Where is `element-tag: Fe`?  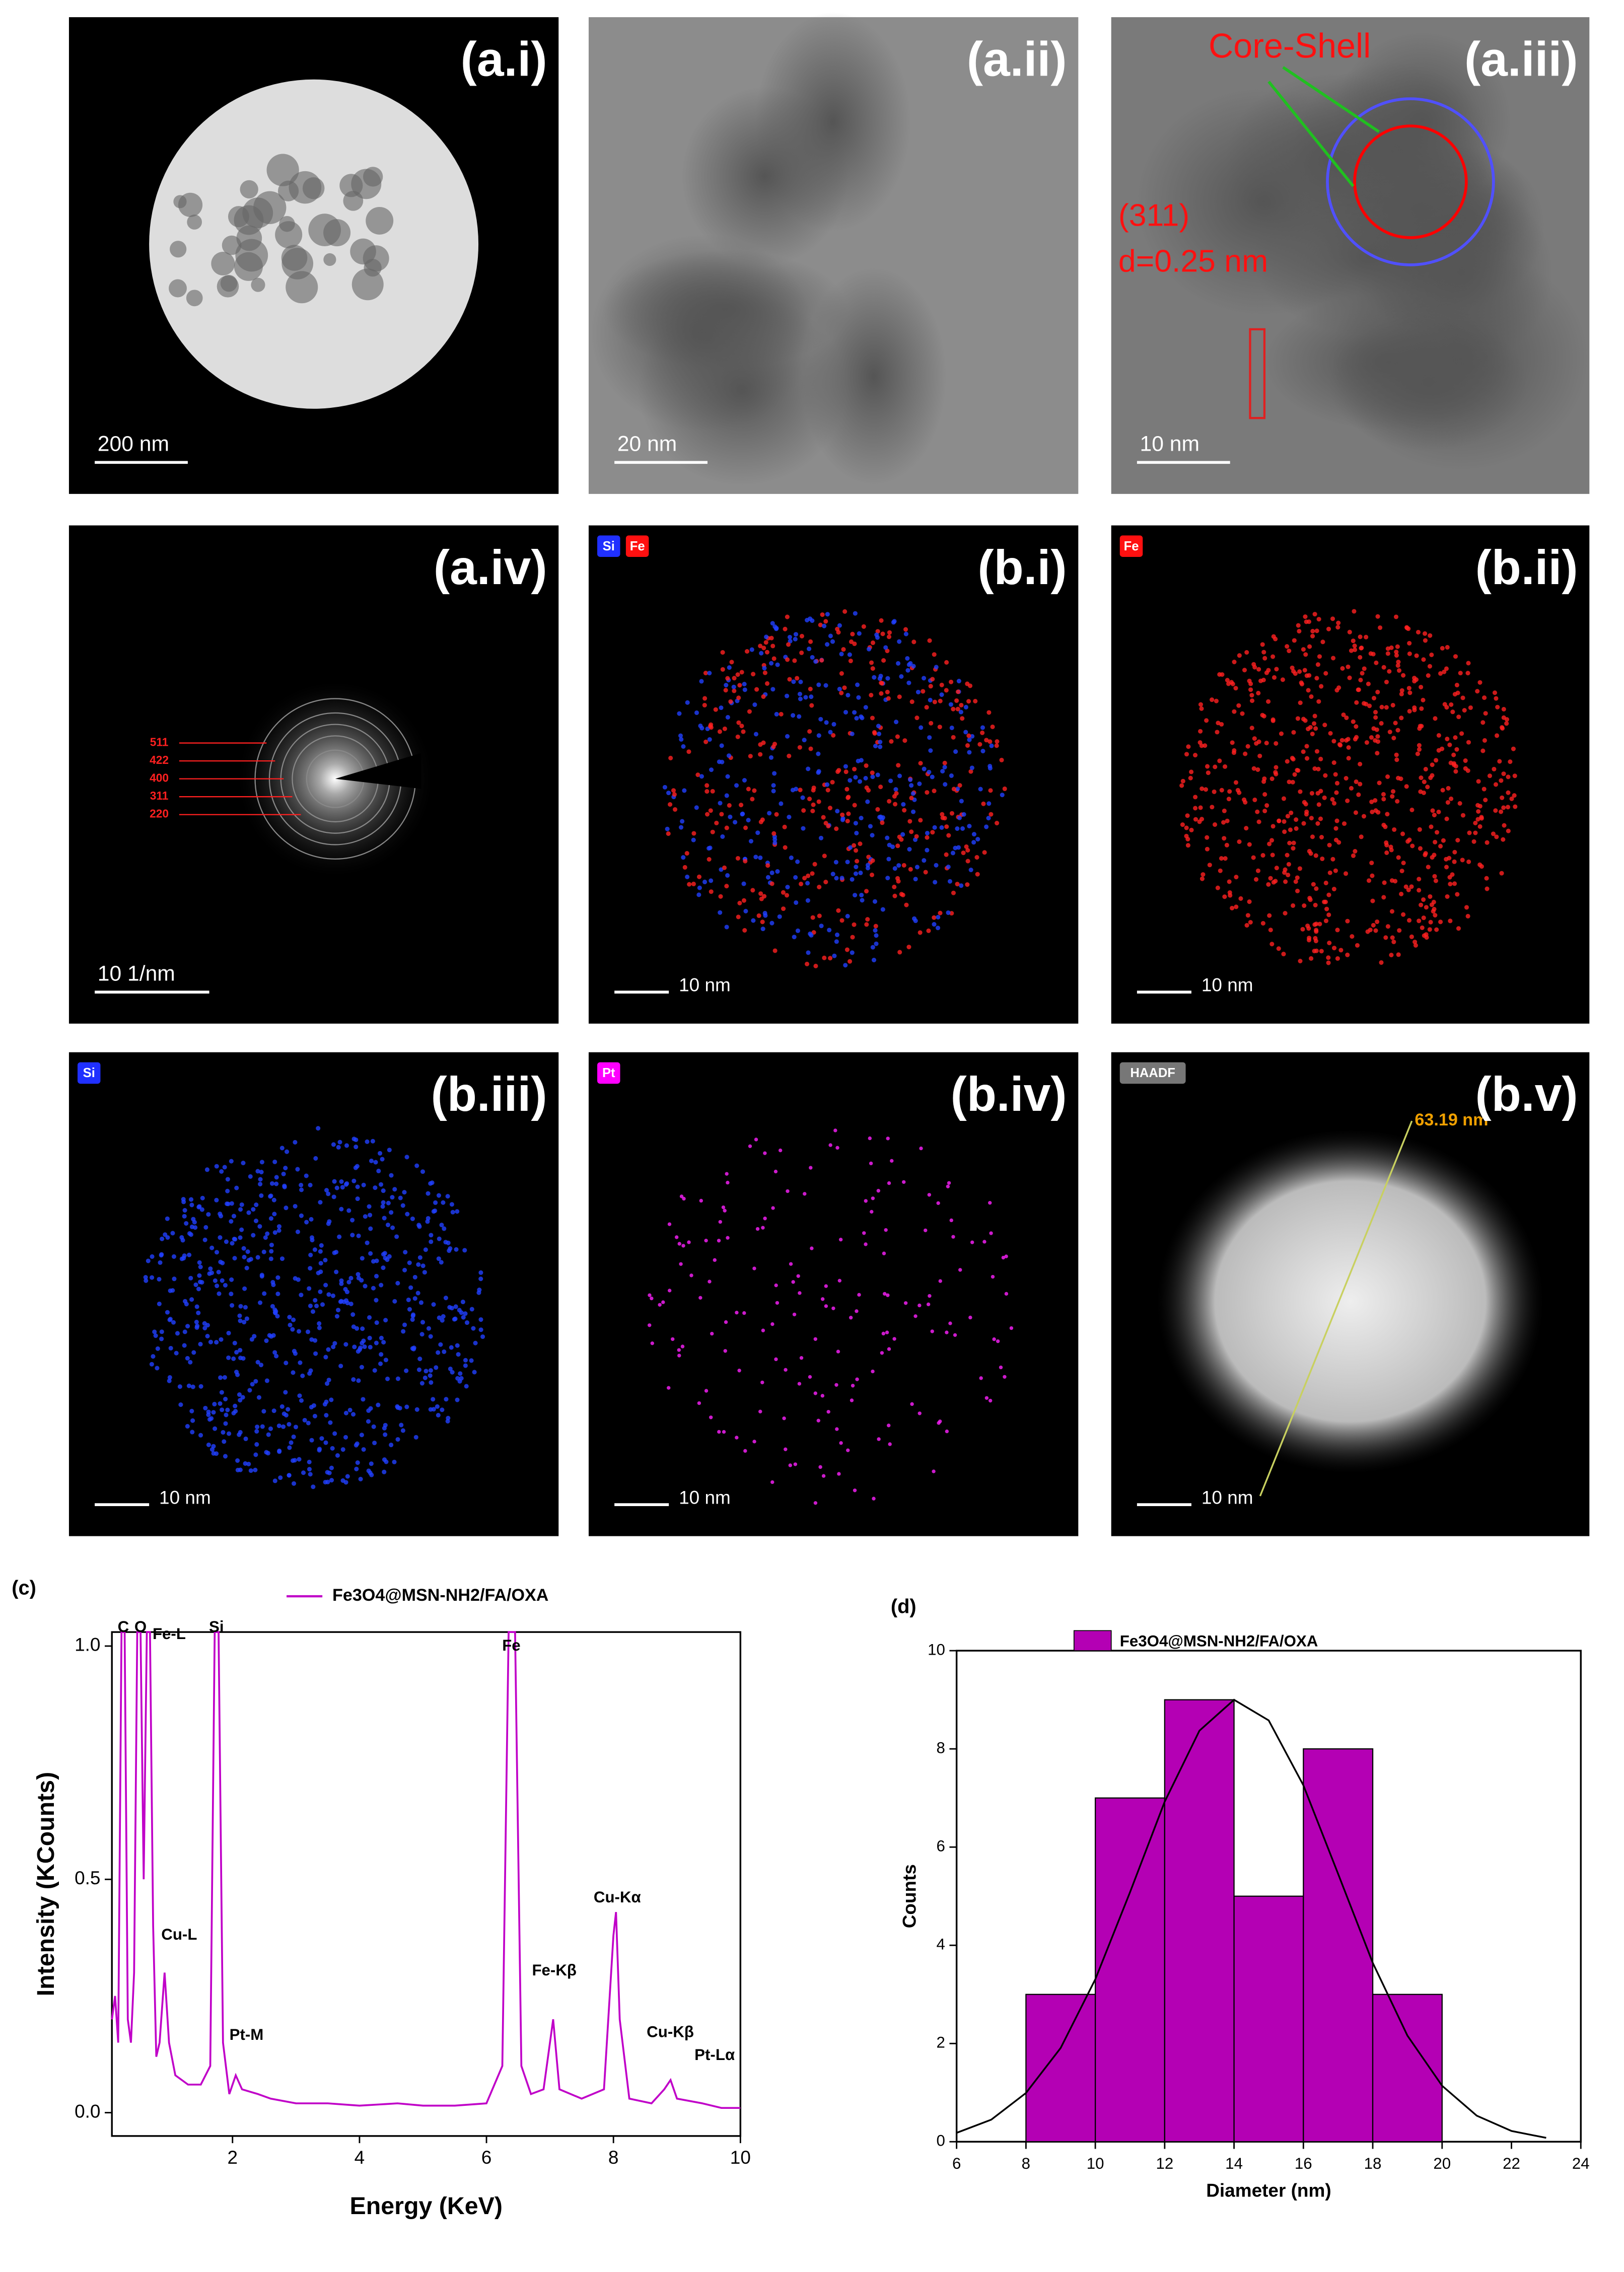 element-tag: Fe is located at coordinates (637, 546).